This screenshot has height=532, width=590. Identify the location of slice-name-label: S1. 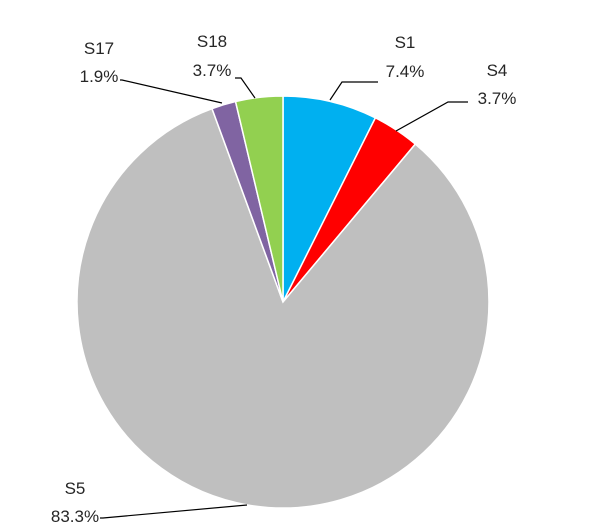
(405, 42).